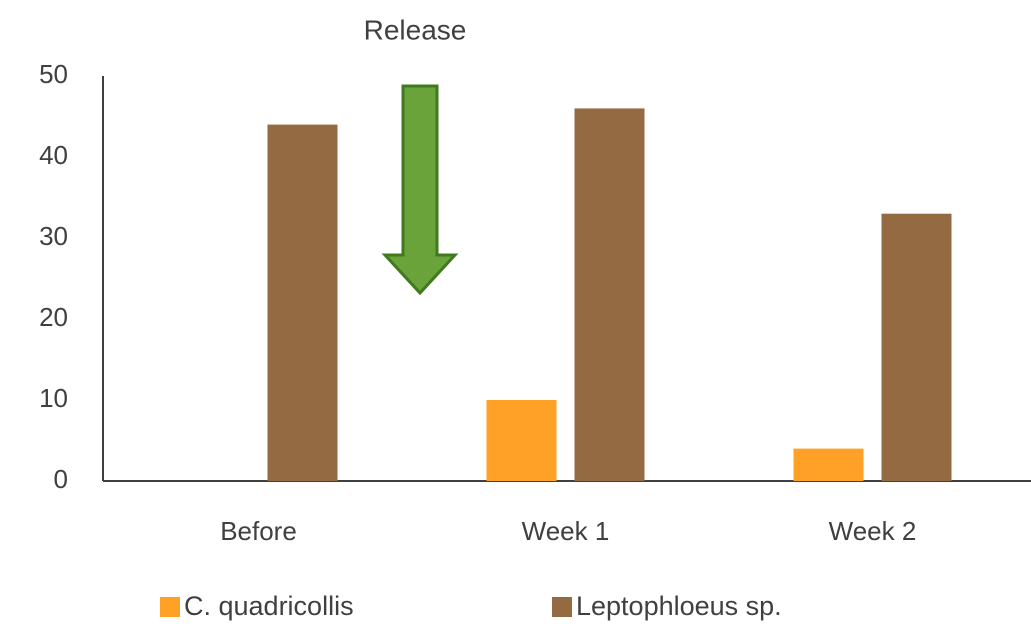 The height and width of the screenshot is (633, 1031). What do you see at coordinates (61, 479) in the screenshot?
I see `y-tick-label: 0` at bounding box center [61, 479].